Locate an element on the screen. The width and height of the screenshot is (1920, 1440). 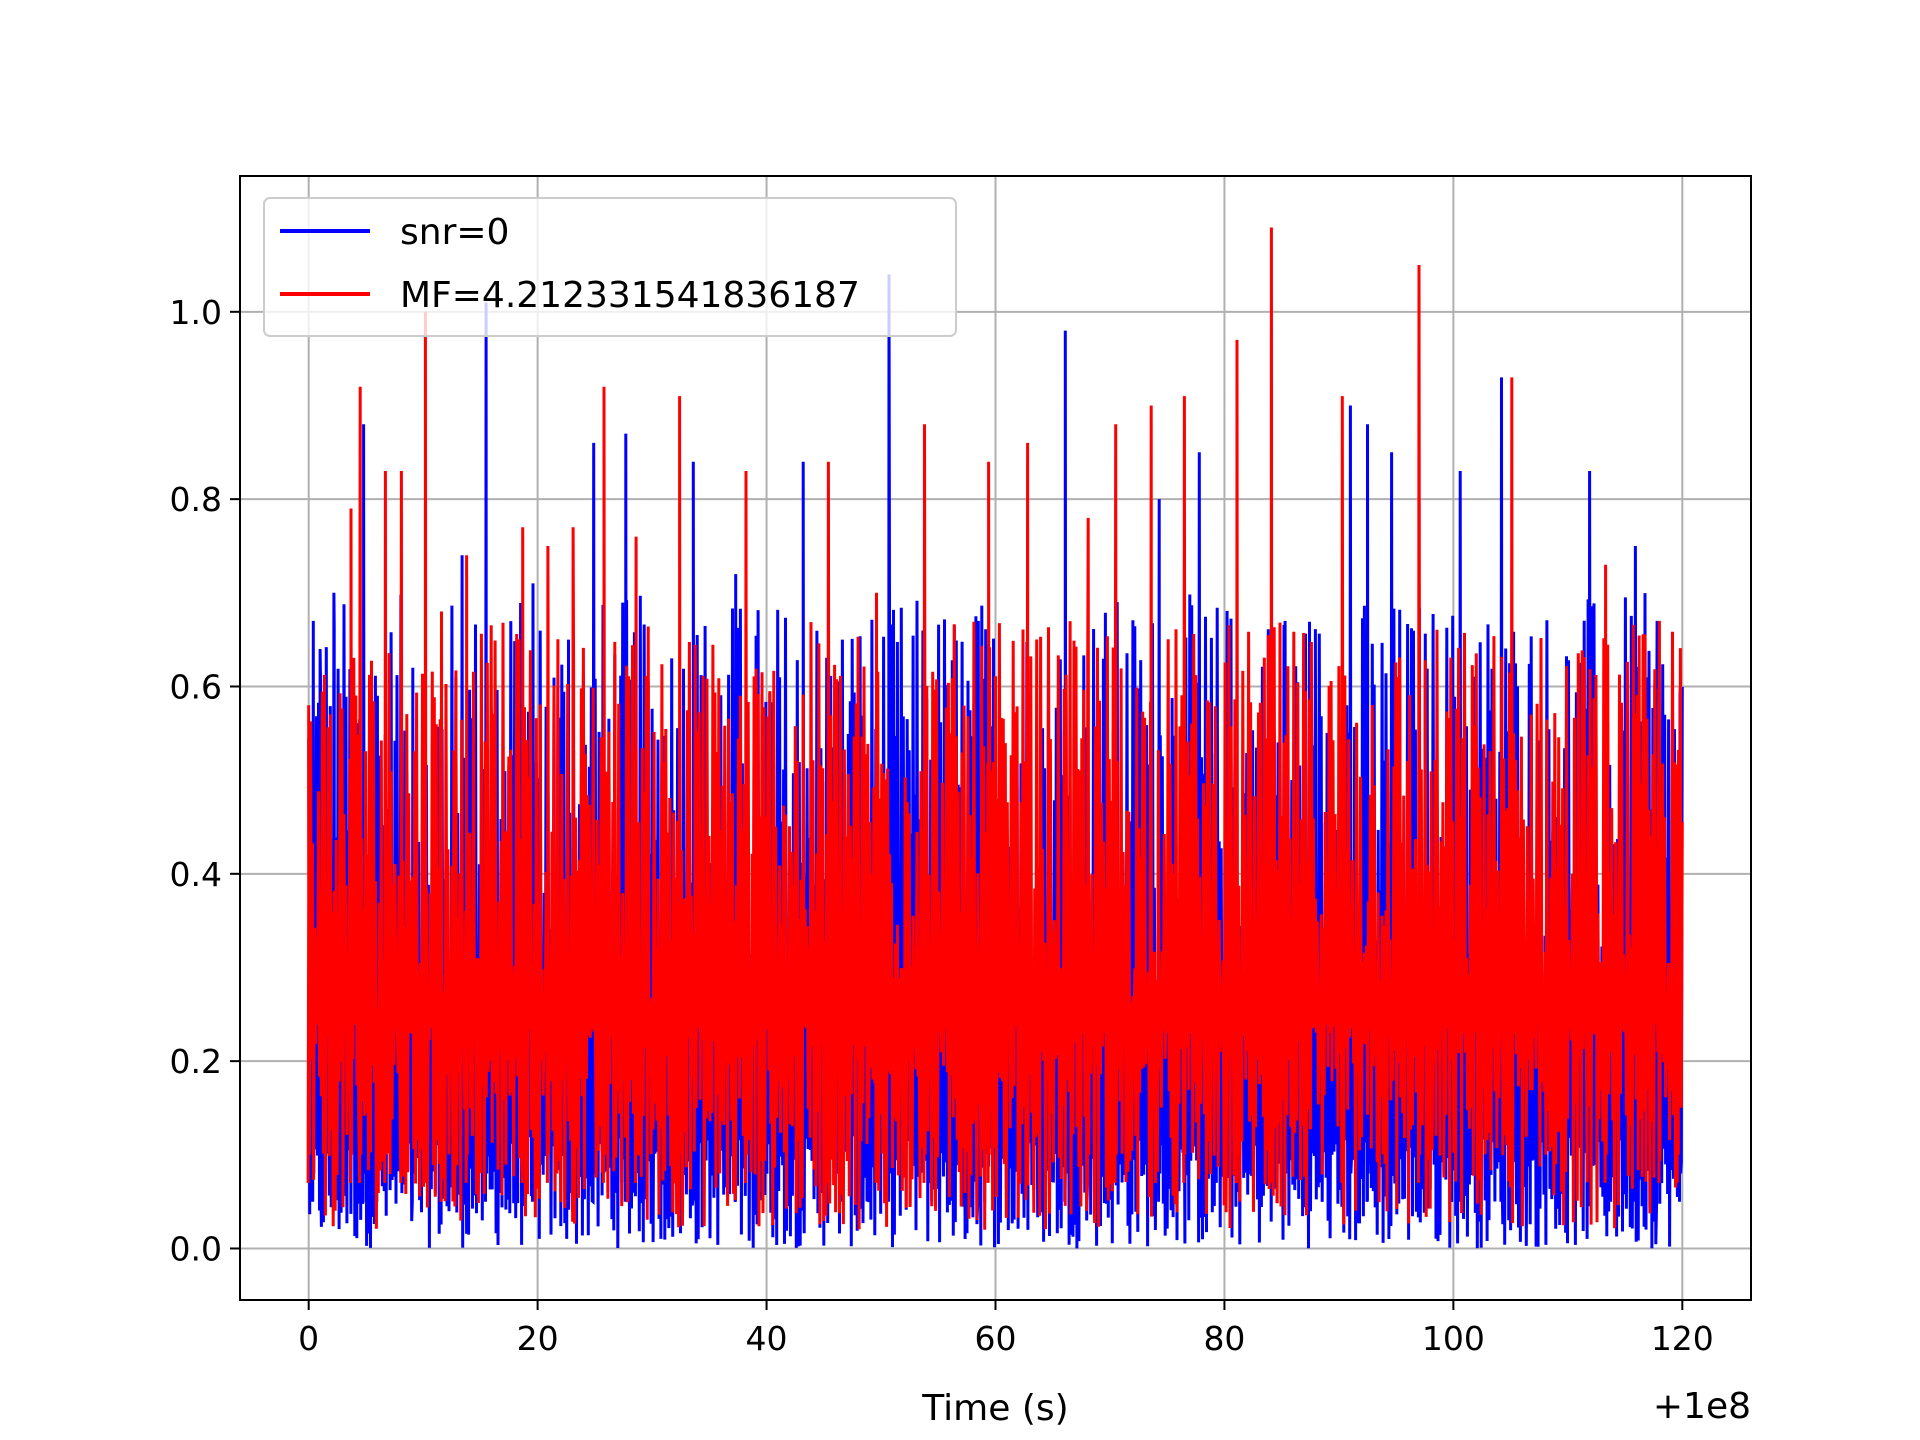
x-axis-label: Time (s) is located at coordinates (994, 1408).